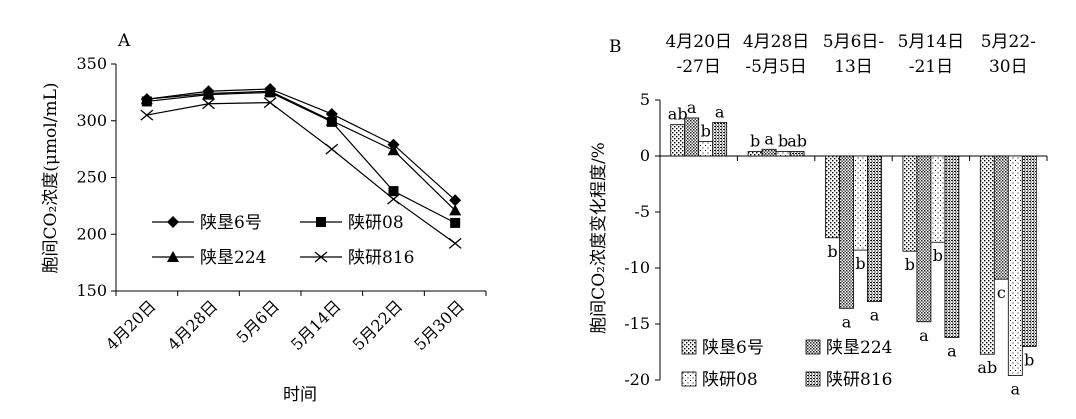  What do you see at coordinates (645, 155) in the screenshot?
I see `chart-b-y-tick-label: 0` at bounding box center [645, 155].